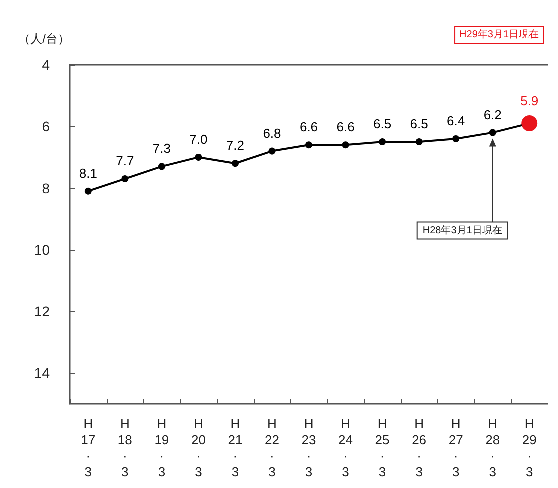  Describe the element at coordinates (162, 448) in the screenshot. I see `x-tick-label: H 19 · 3` at that location.